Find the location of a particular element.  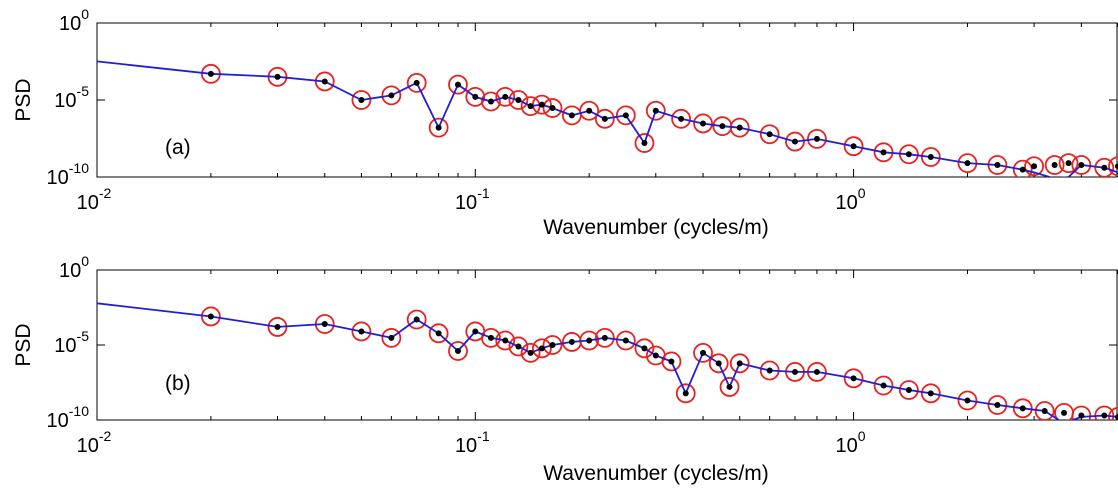

x-tick-label: 10⁰ is located at coordinates (851, 199).